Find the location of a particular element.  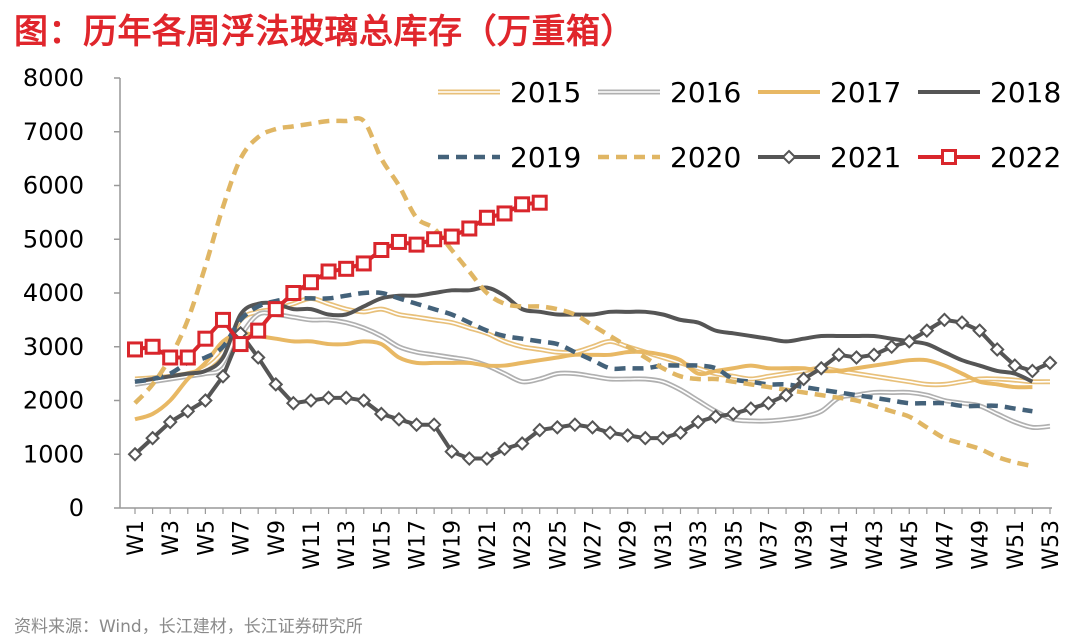

legend-label-2018: 2018 is located at coordinates (1025, 92).